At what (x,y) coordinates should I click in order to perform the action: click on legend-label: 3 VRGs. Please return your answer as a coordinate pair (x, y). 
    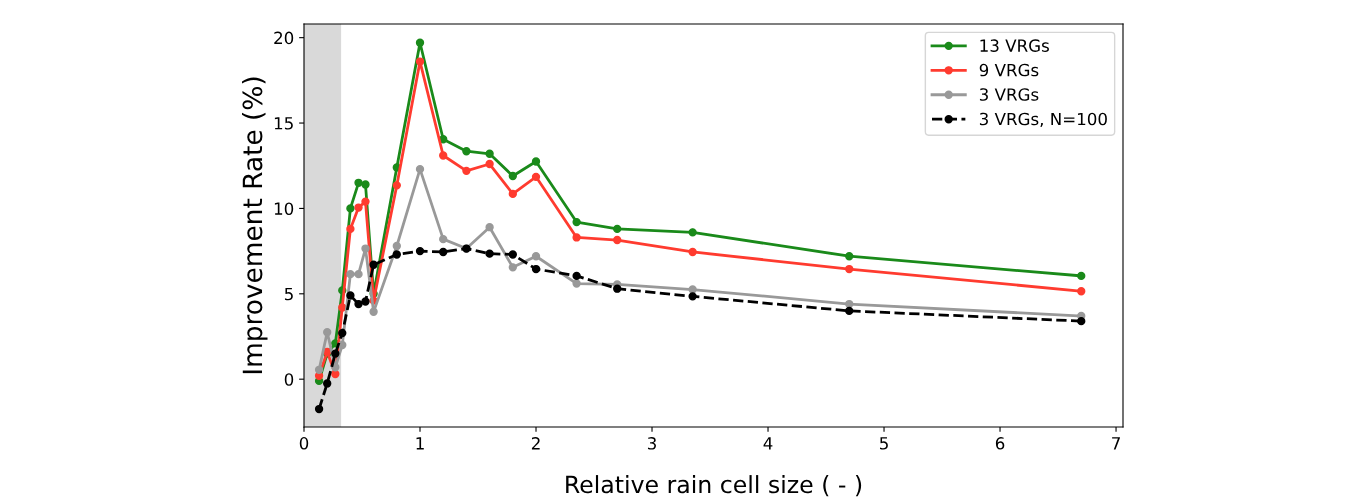
    Looking at the image, I should click on (1009, 94).